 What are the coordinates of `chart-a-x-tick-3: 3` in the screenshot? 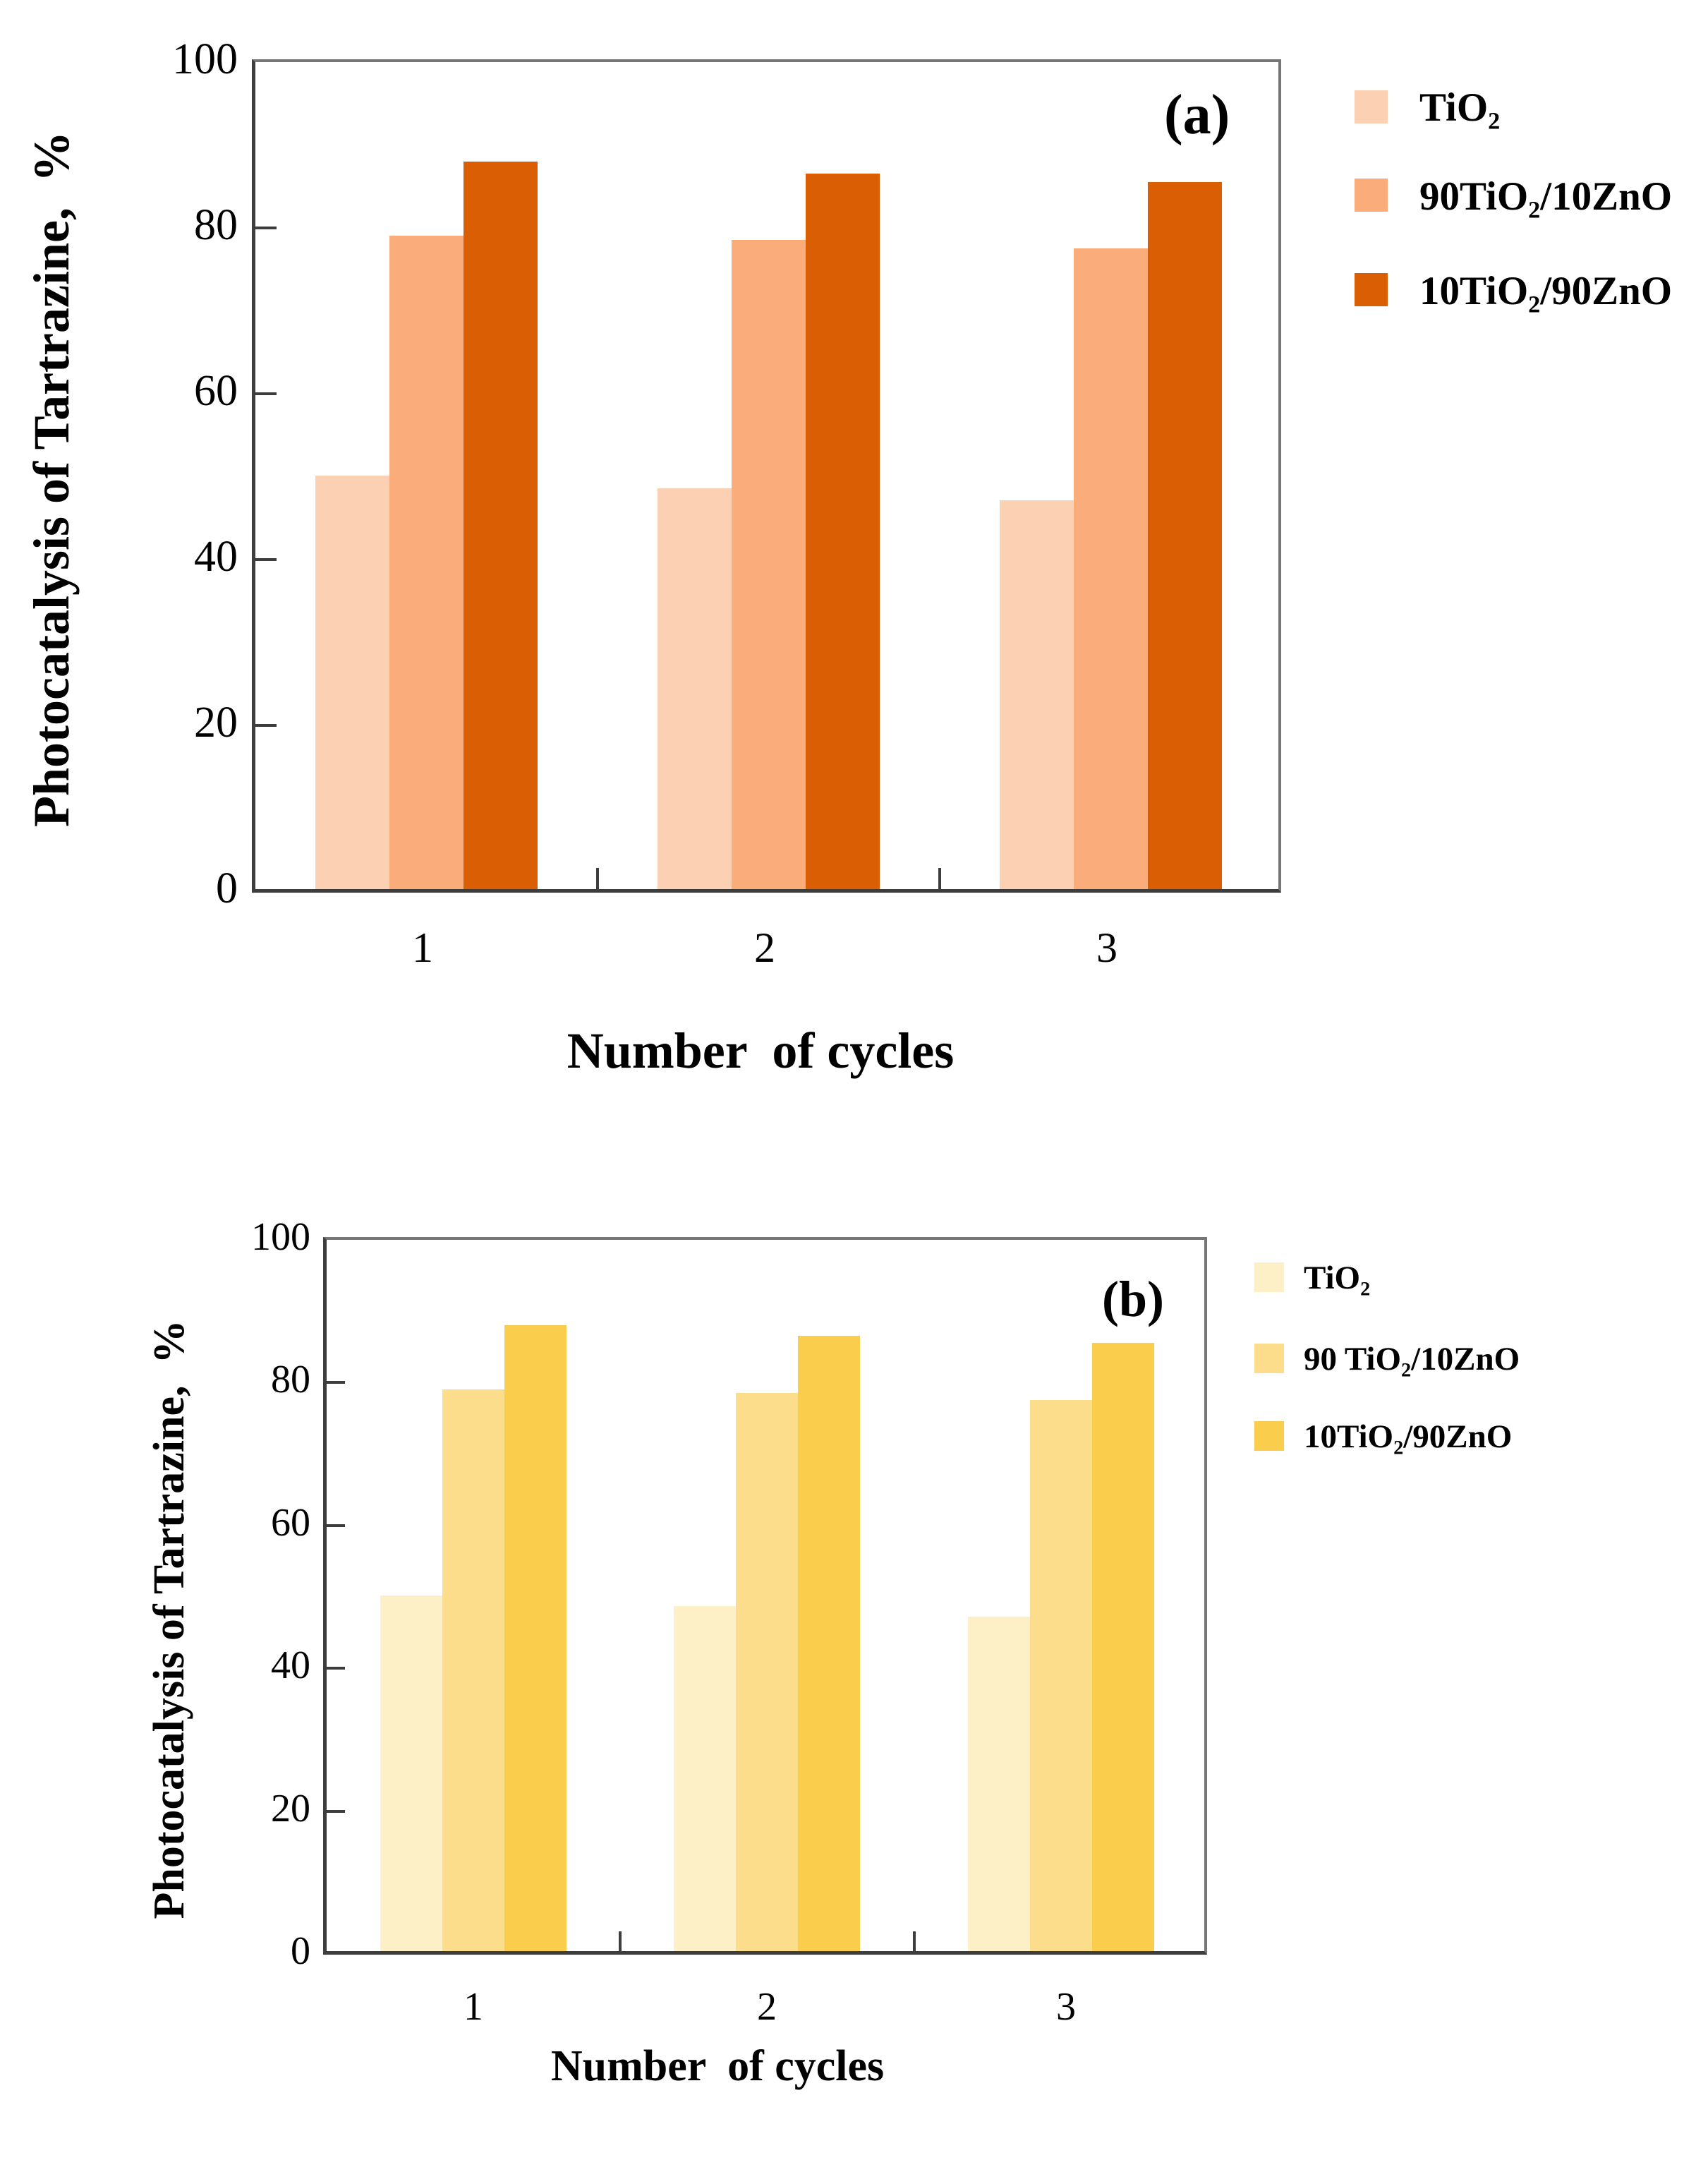 It's located at (1106, 947).